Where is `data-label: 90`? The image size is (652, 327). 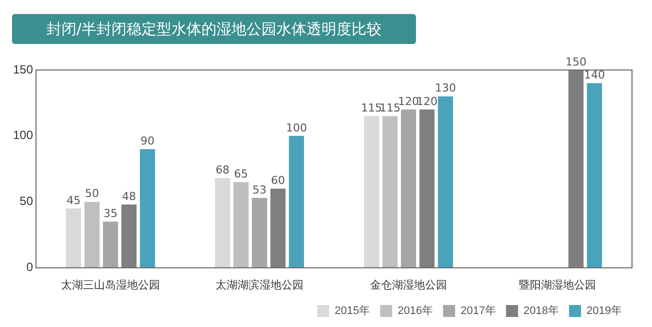
data-label: 90 is located at coordinates (147, 141).